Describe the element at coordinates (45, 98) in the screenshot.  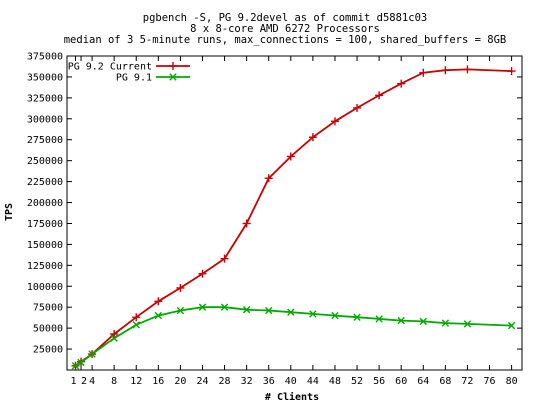
I see `y-tick-label: 325000` at that location.